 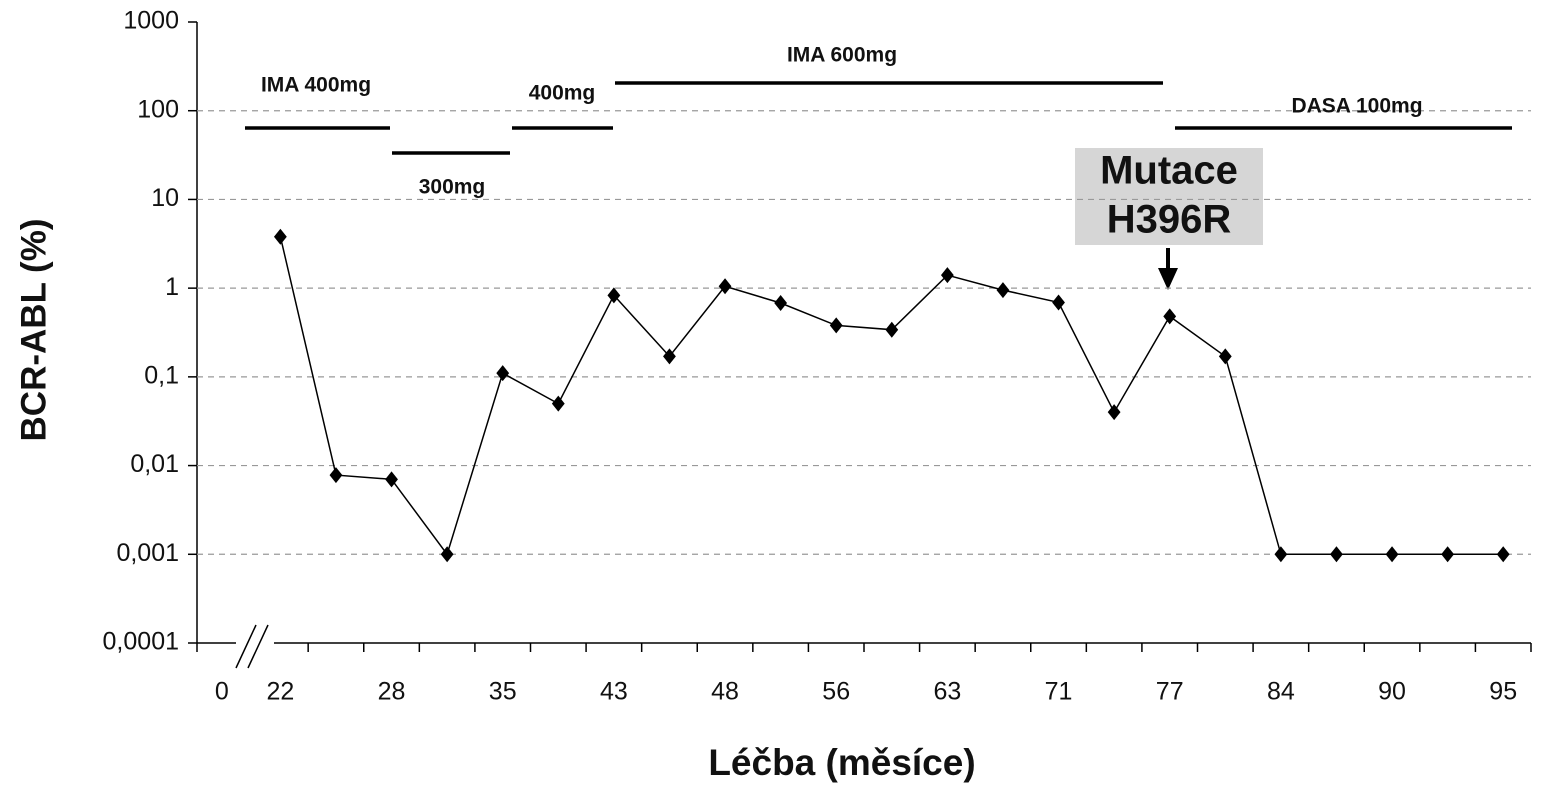 What do you see at coordinates (1169, 171) in the screenshot?
I see `callout-text: Mutace` at bounding box center [1169, 171].